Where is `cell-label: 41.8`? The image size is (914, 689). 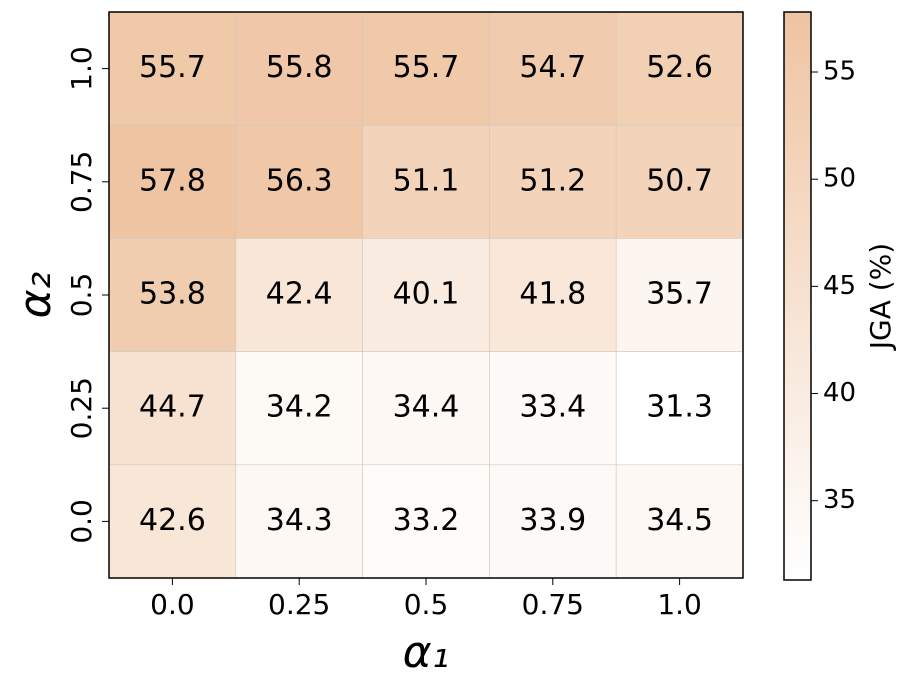 cell-label: 41.8 is located at coordinates (552, 294).